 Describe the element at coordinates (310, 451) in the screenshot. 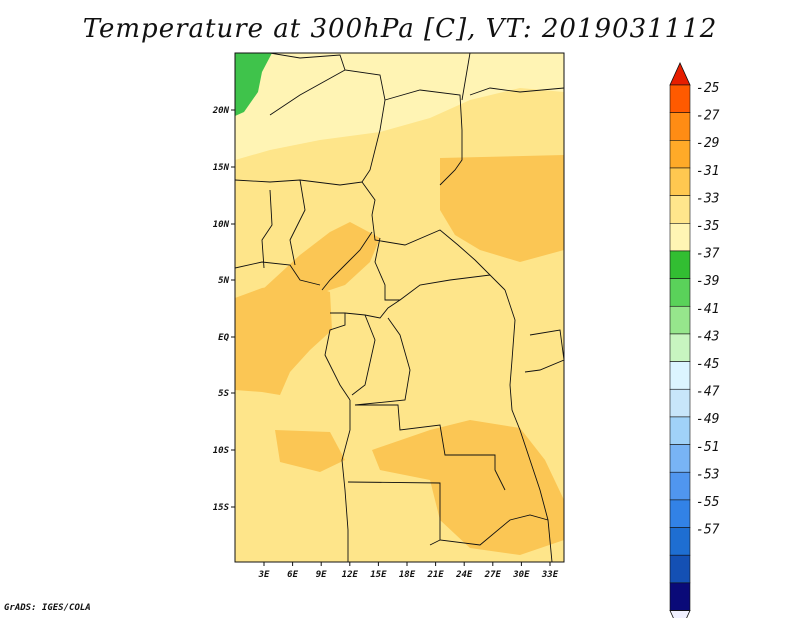

I see `field-warm-south-interior` at that location.